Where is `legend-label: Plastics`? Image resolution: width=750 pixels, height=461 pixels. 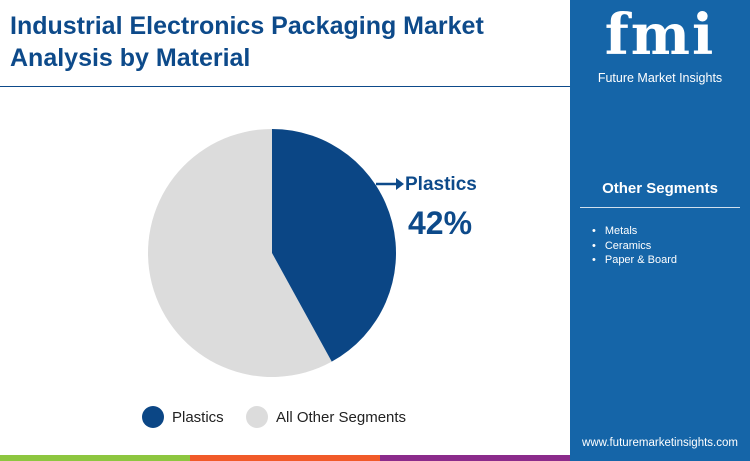
legend-label: Plastics is located at coordinates (198, 417).